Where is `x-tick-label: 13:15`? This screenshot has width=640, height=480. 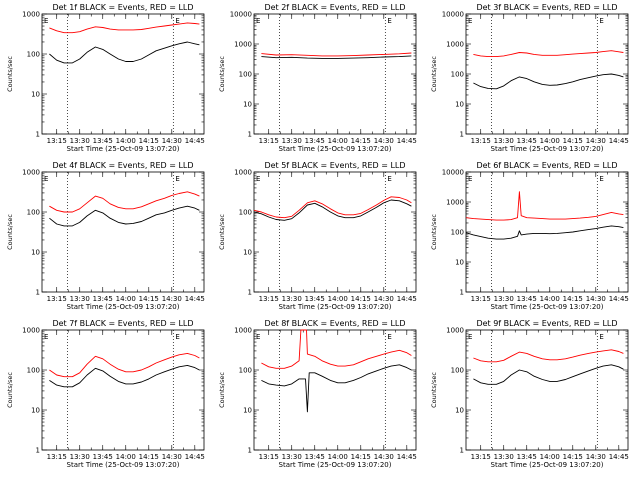
x-tick-label: 13:15 is located at coordinates (481, 141).